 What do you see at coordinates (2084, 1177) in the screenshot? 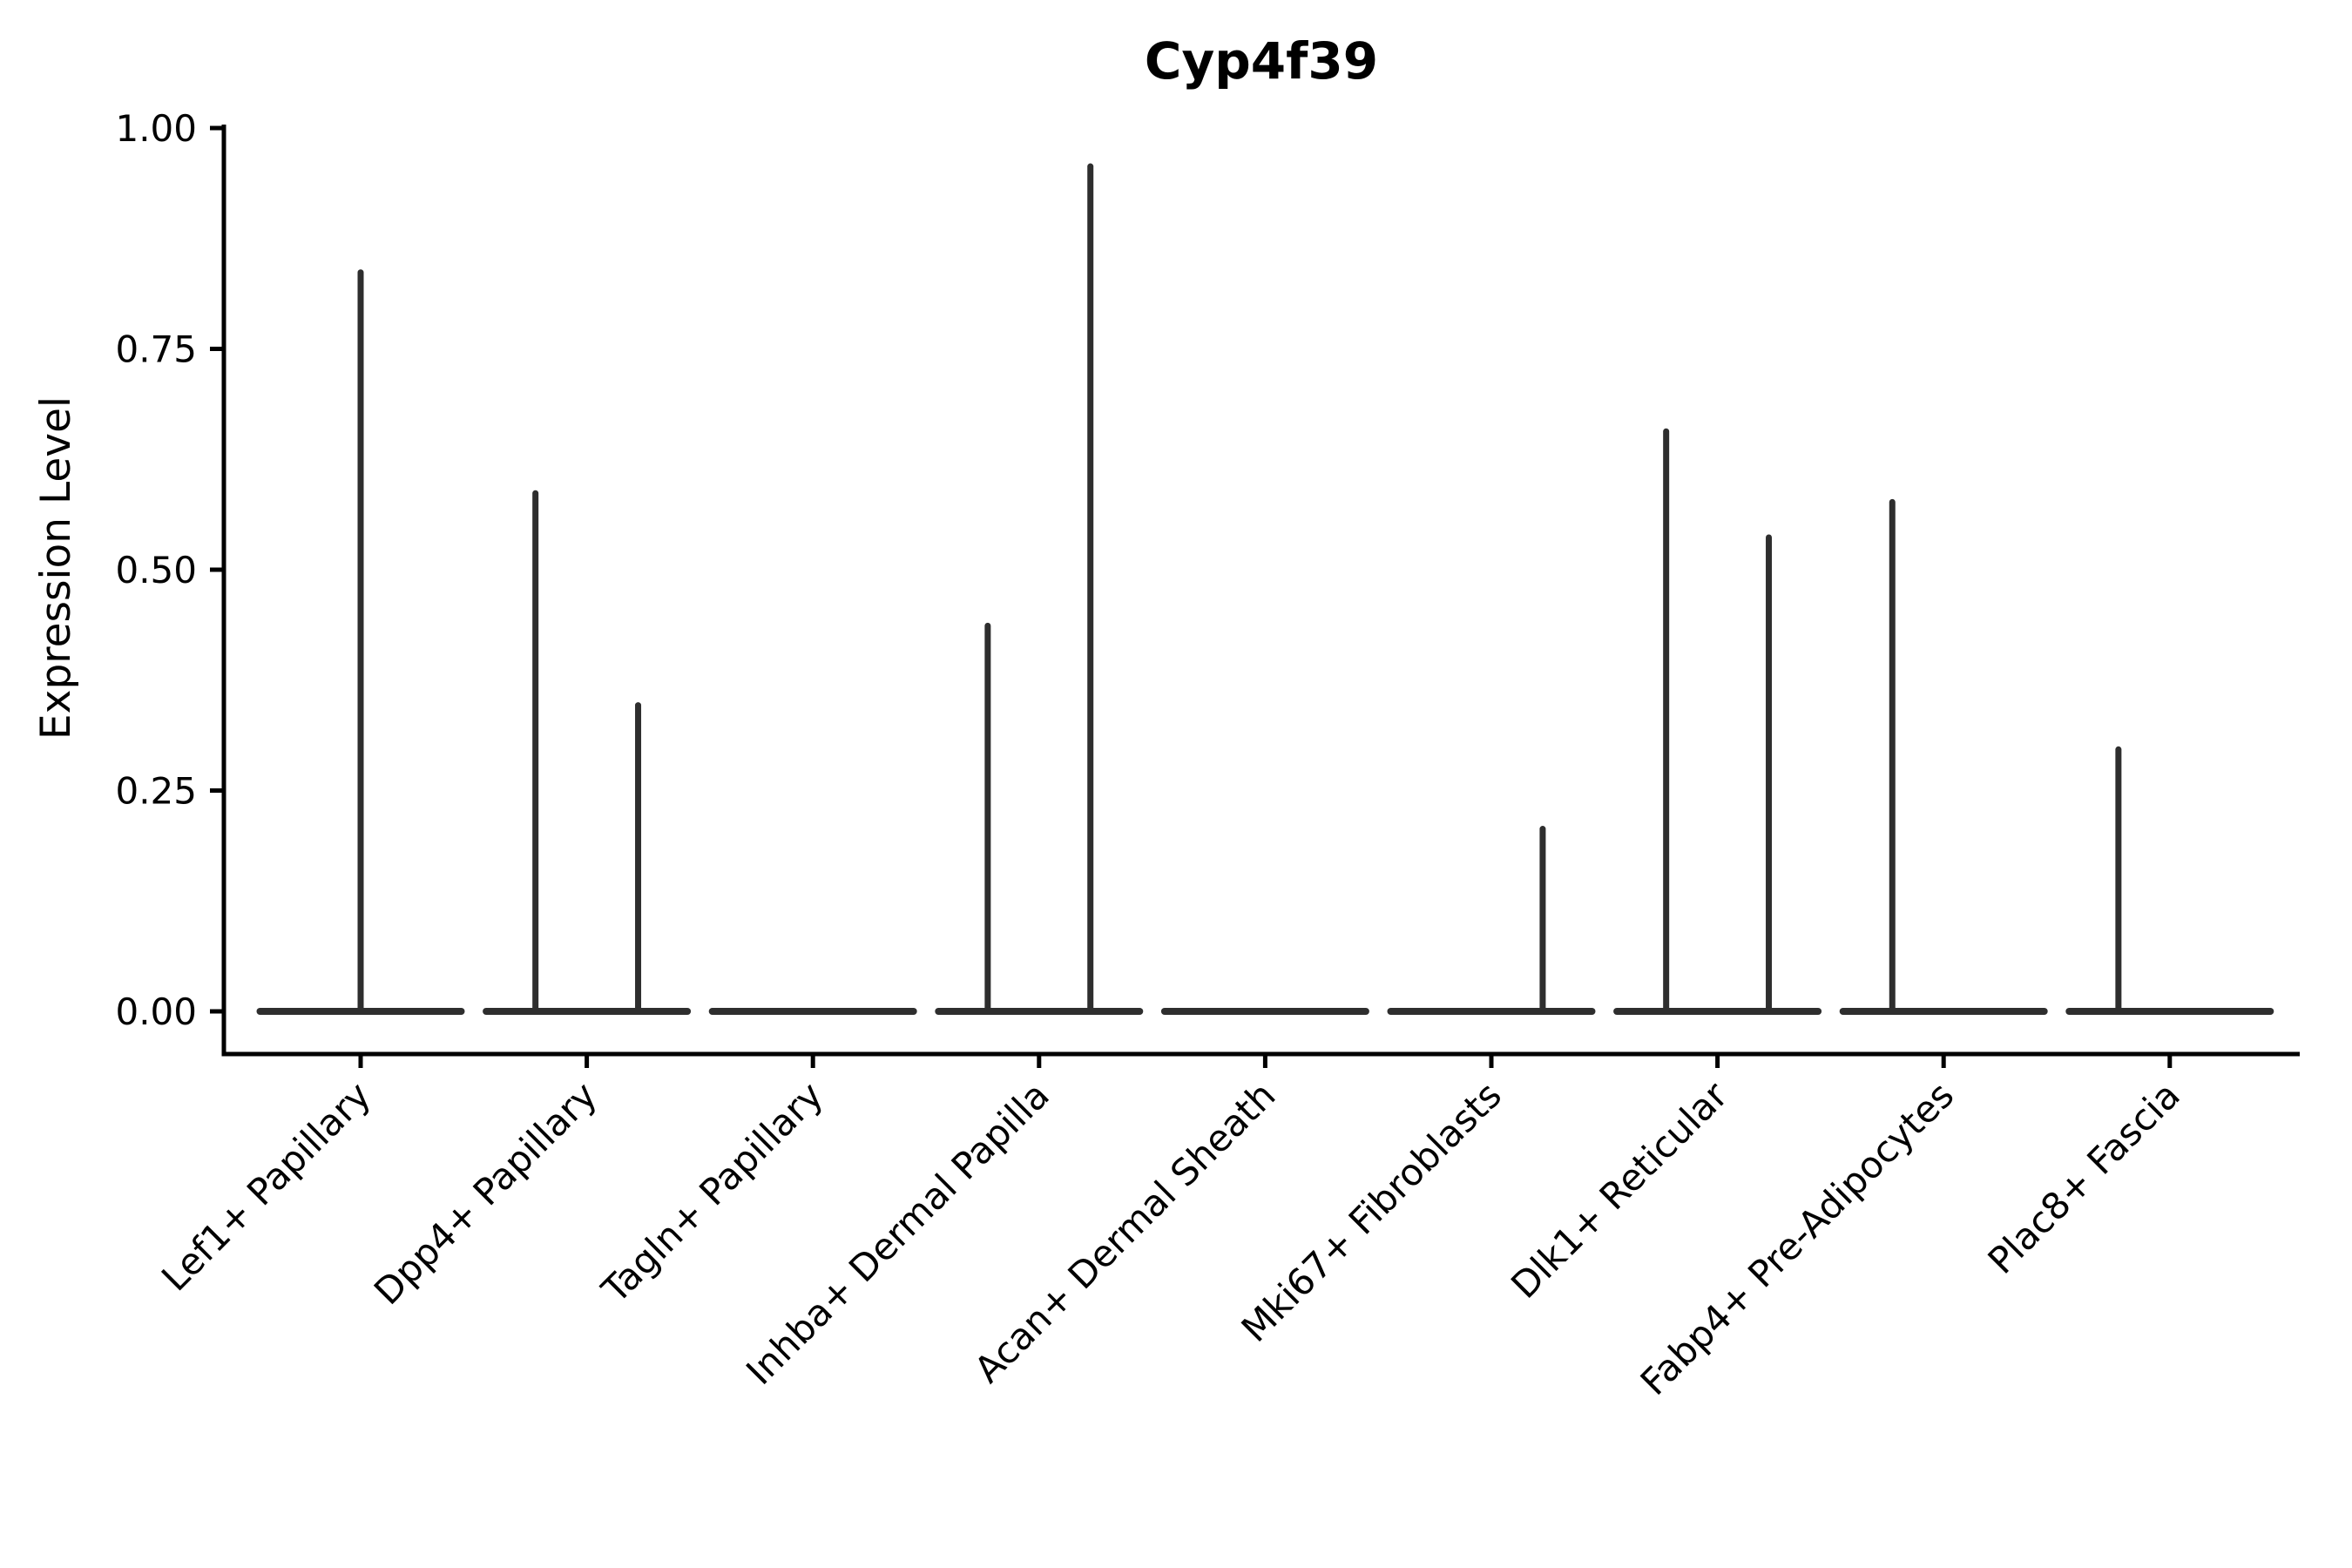
I see `x-tick-label: Plac8+ Fascia` at bounding box center [2084, 1177].